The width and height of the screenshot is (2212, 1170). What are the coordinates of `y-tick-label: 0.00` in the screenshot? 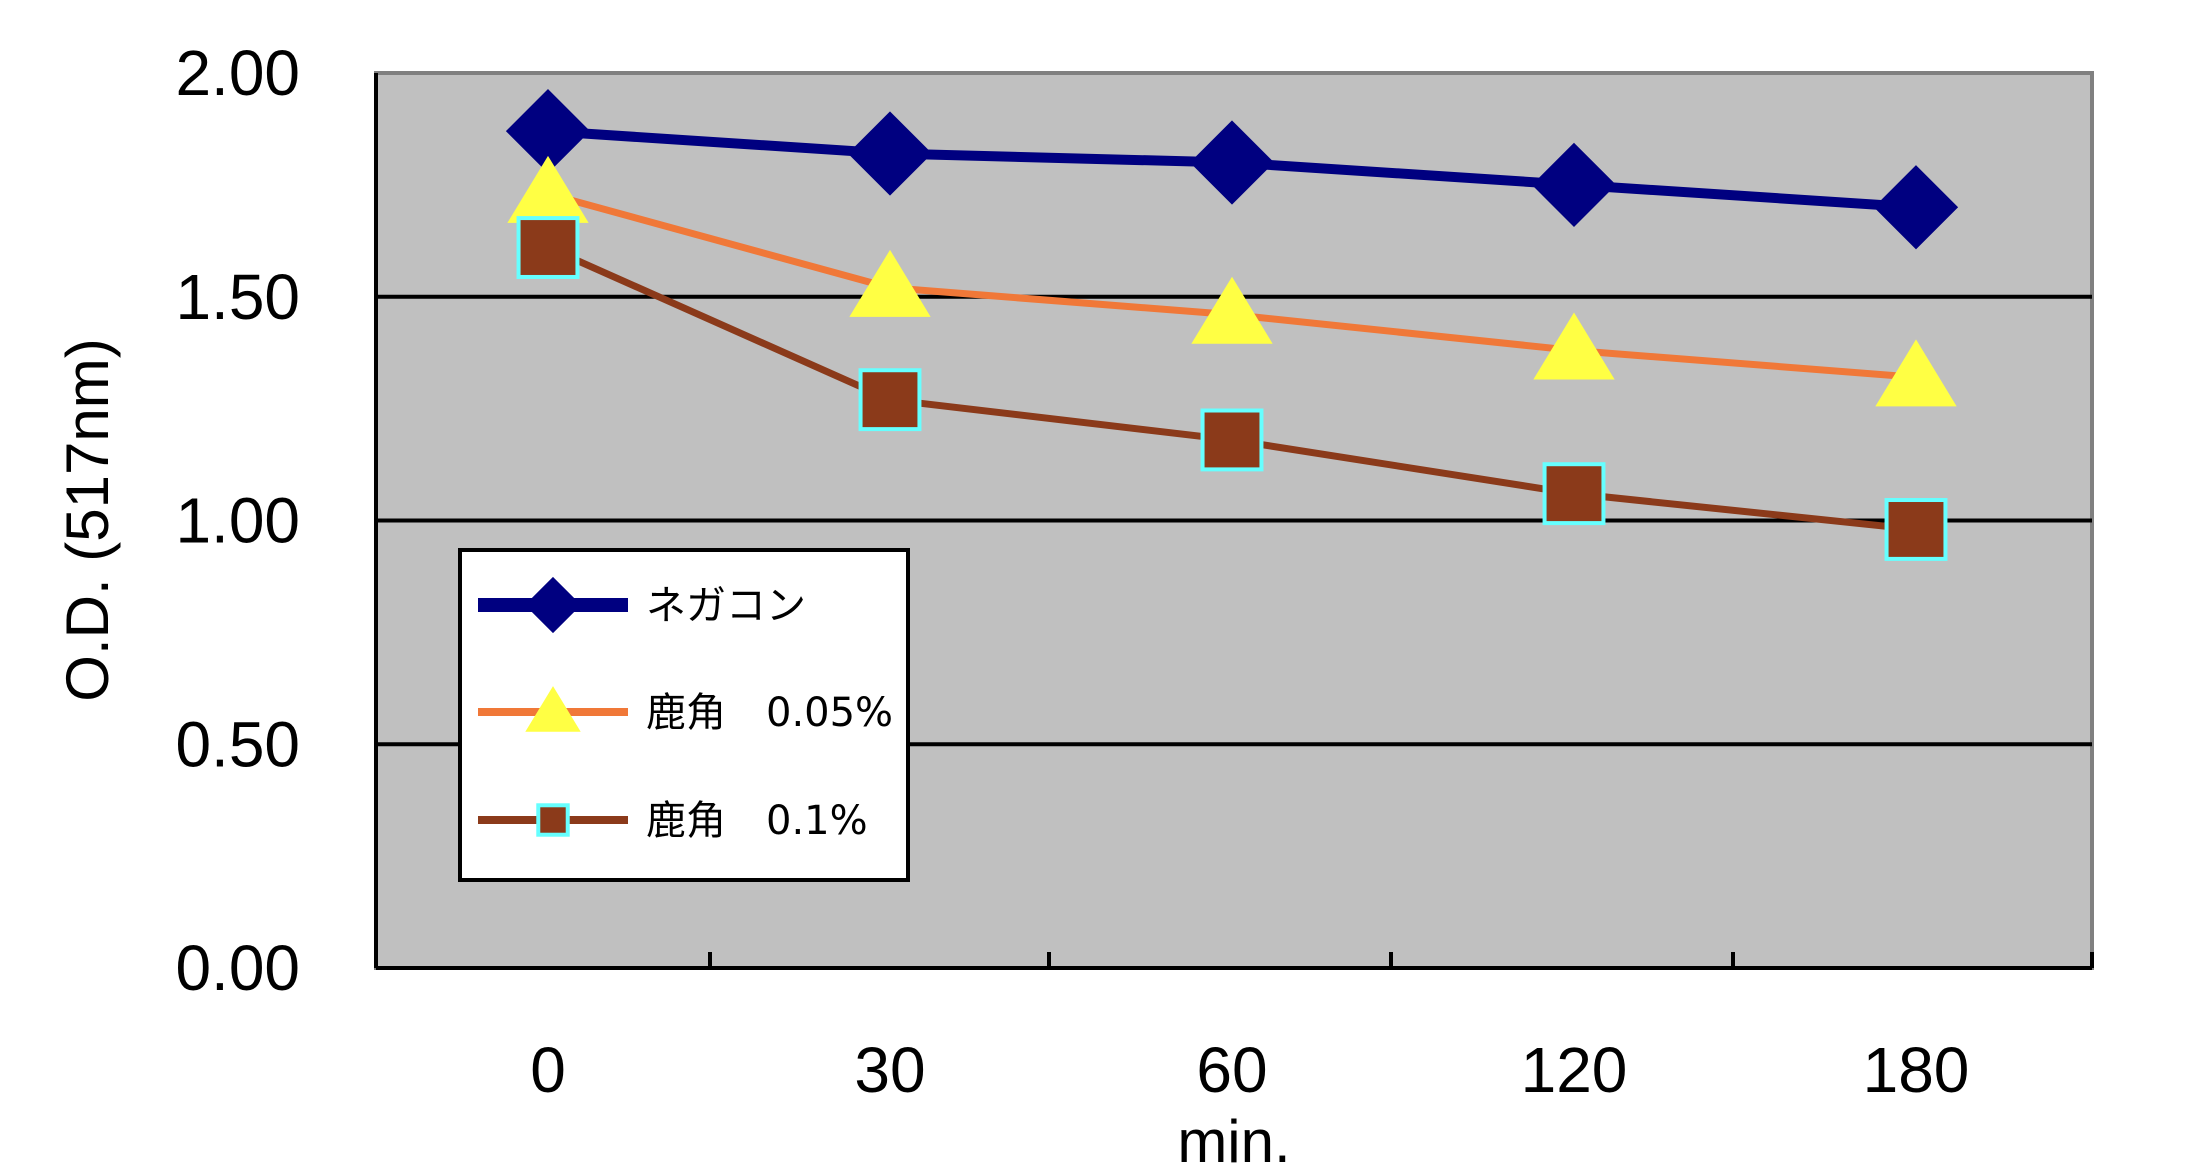 It's located at (237, 968).